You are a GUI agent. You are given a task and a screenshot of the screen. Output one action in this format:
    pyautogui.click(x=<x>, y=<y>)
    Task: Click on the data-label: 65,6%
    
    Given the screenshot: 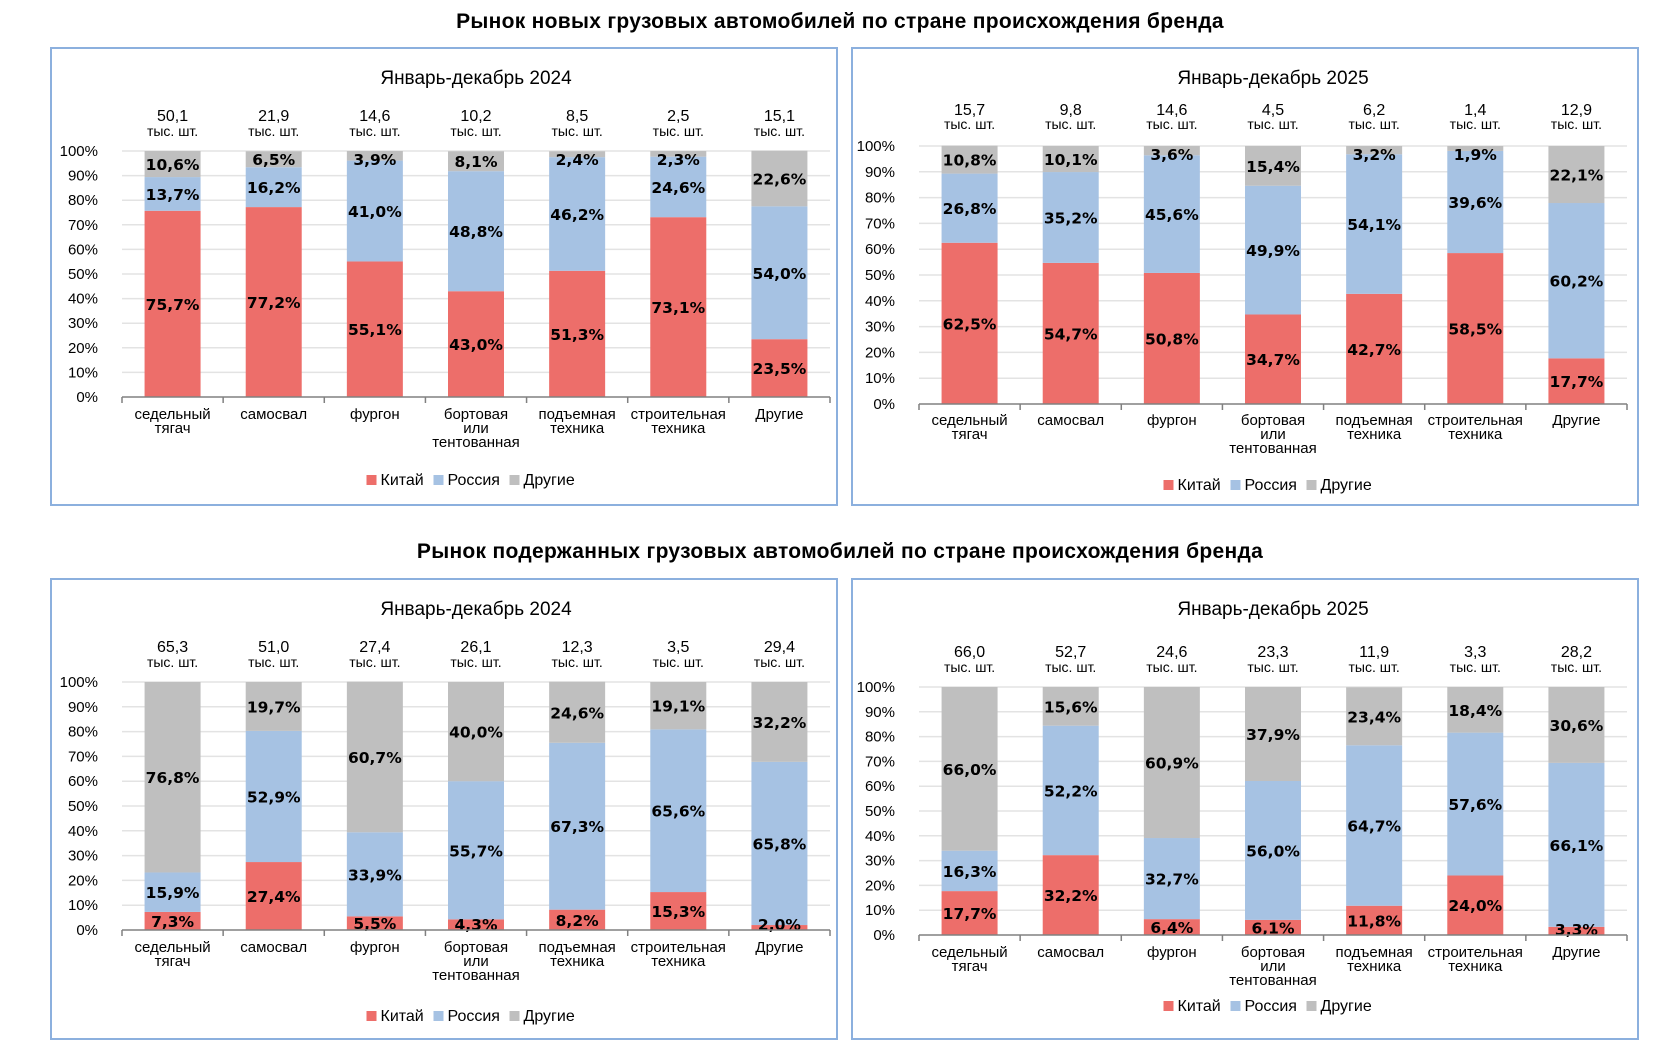 What is the action you would take?
    pyautogui.click(x=678, y=812)
    